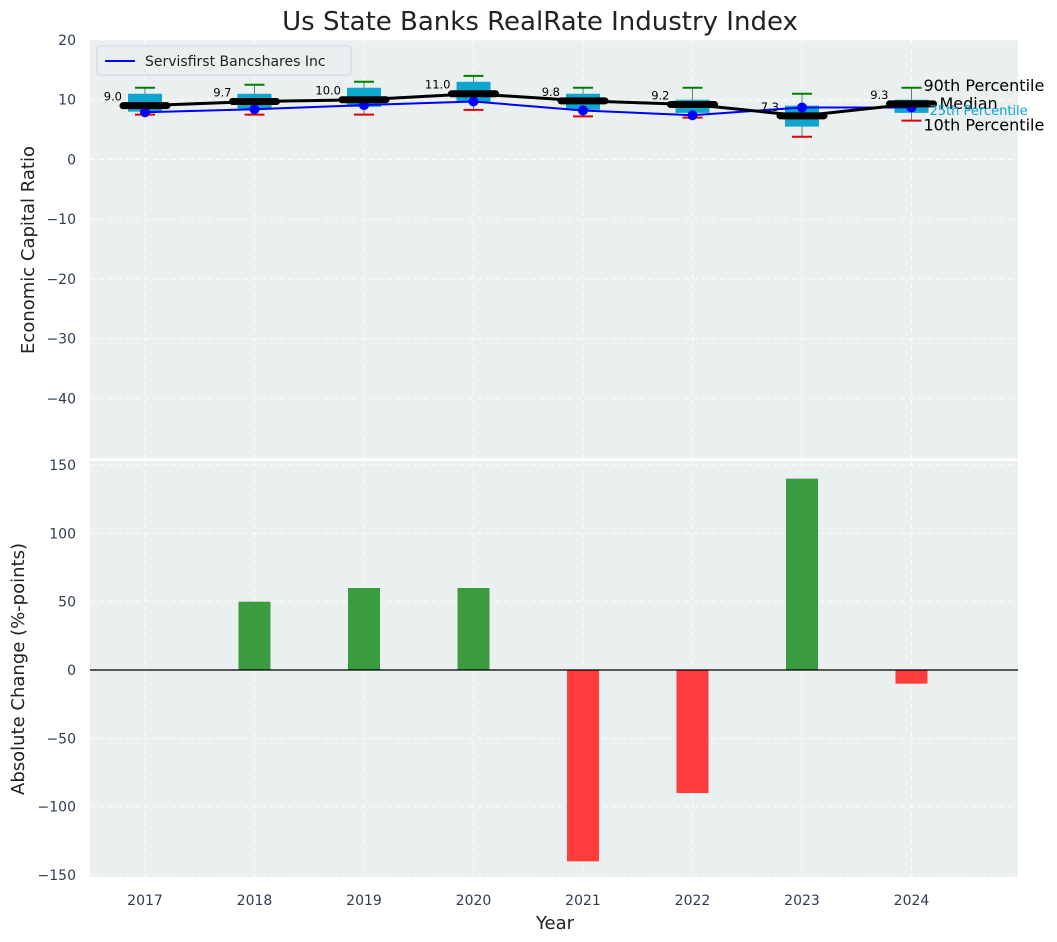 This screenshot has width=1057, height=942. I want to click on annotation-25th: 25th Percentile, so click(979, 111).